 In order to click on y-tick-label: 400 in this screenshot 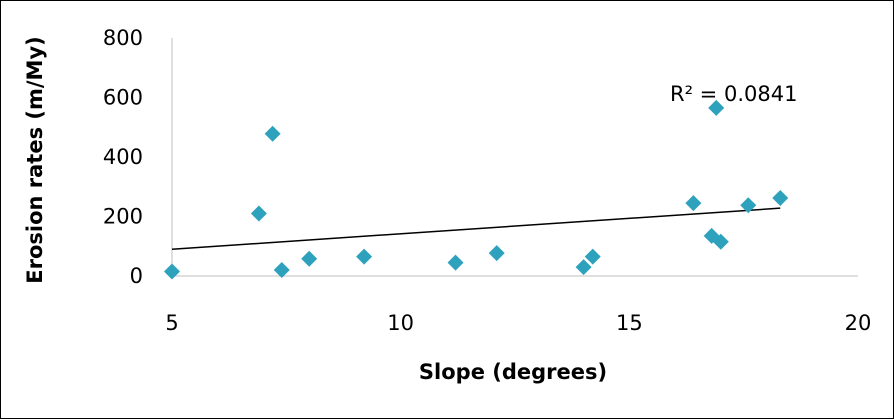, I will do `click(123, 157)`.